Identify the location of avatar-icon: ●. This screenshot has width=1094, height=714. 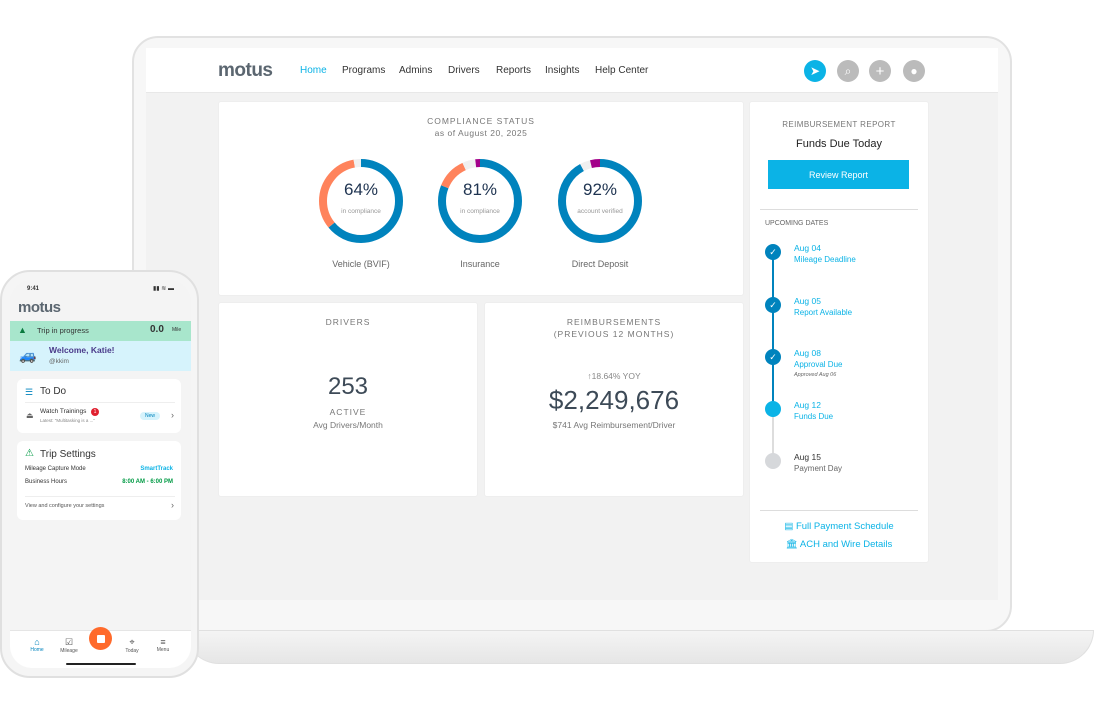
(914, 71).